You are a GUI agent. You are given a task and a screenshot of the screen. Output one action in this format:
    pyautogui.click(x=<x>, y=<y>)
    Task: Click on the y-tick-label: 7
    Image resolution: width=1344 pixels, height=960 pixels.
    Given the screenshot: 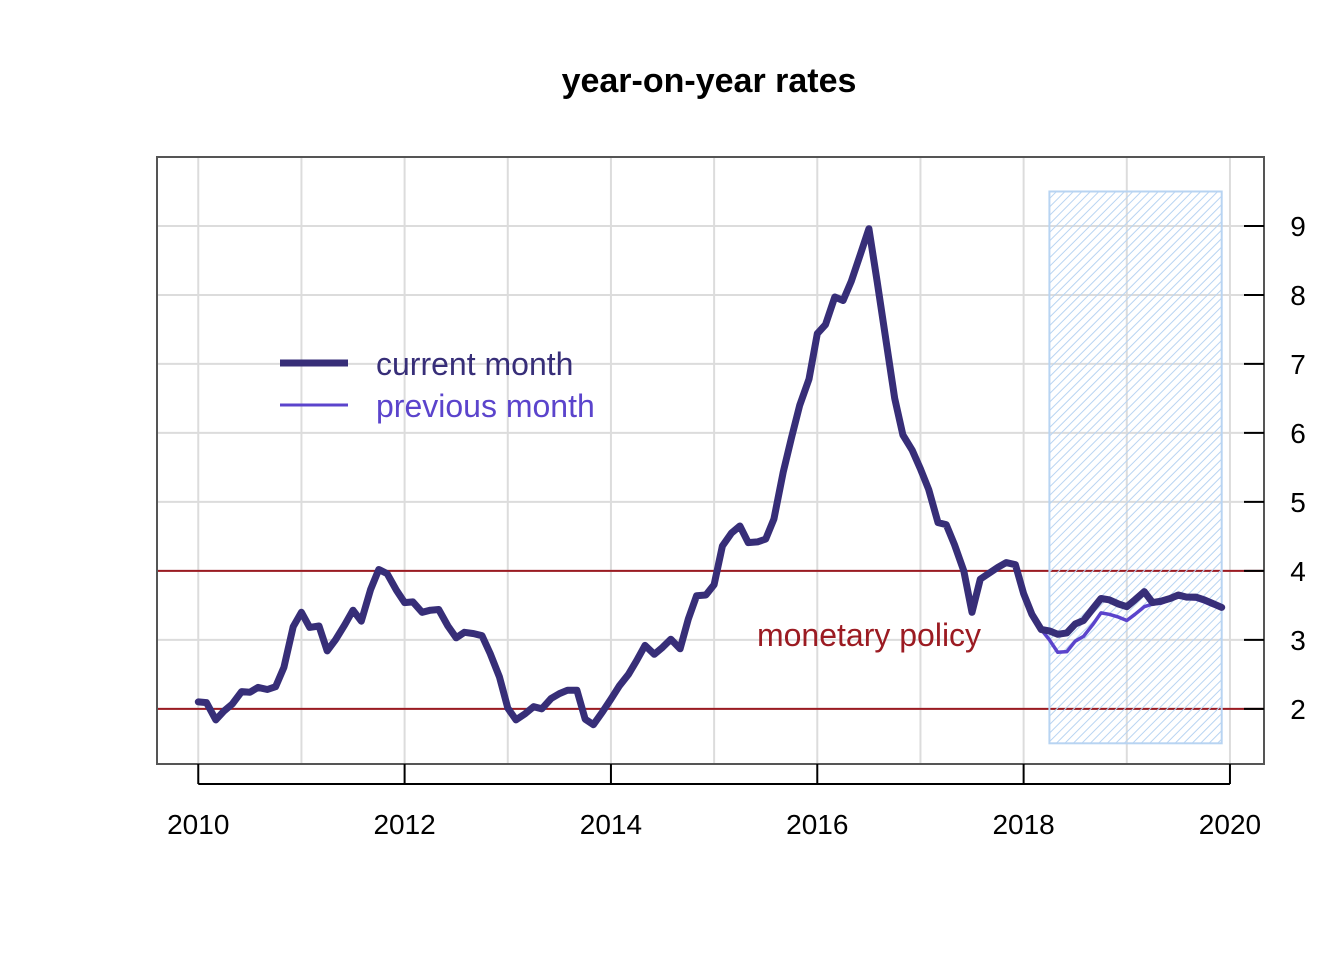 What is the action you would take?
    pyautogui.click(x=1298, y=364)
    